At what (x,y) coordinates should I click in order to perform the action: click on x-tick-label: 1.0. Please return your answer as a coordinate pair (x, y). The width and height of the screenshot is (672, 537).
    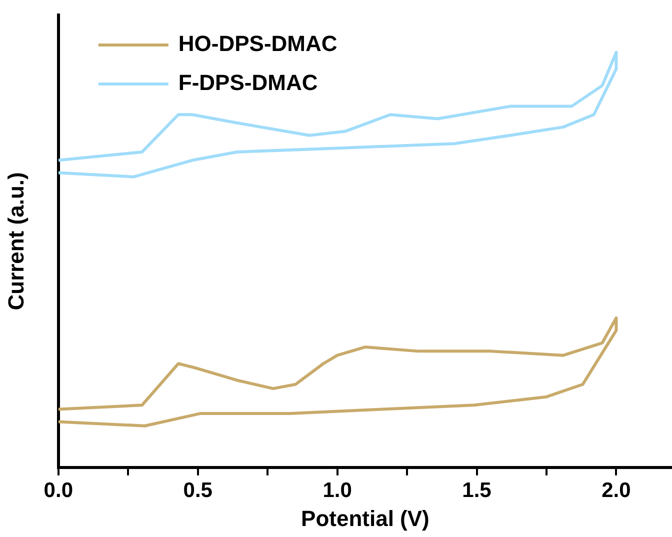
    Looking at the image, I should click on (337, 490).